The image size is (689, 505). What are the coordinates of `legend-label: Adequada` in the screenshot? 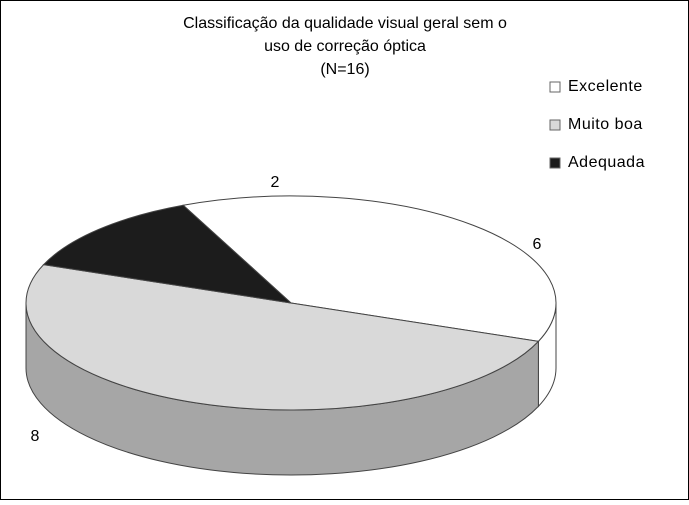 It's located at (606, 162).